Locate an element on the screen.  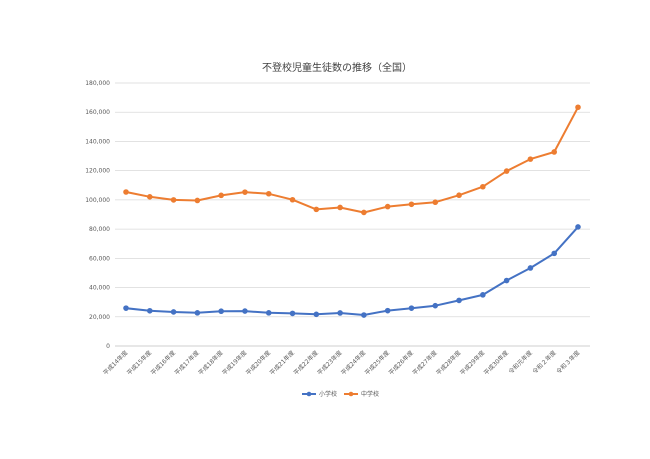
x-tick-label: 平成15年度 is located at coordinates (139, 363).